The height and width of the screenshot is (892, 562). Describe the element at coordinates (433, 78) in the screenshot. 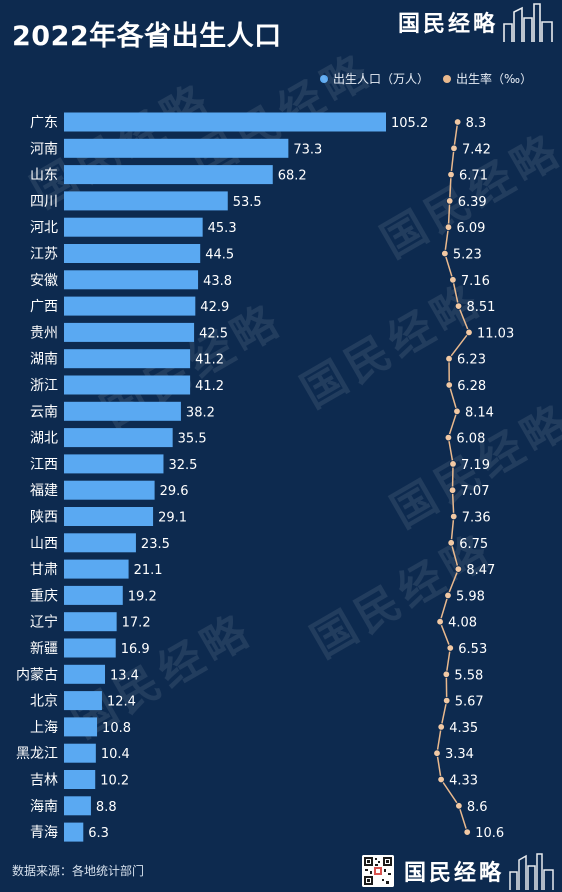

I see `chart-legend: 出生人口（万人） 出生率（‰）` at that location.